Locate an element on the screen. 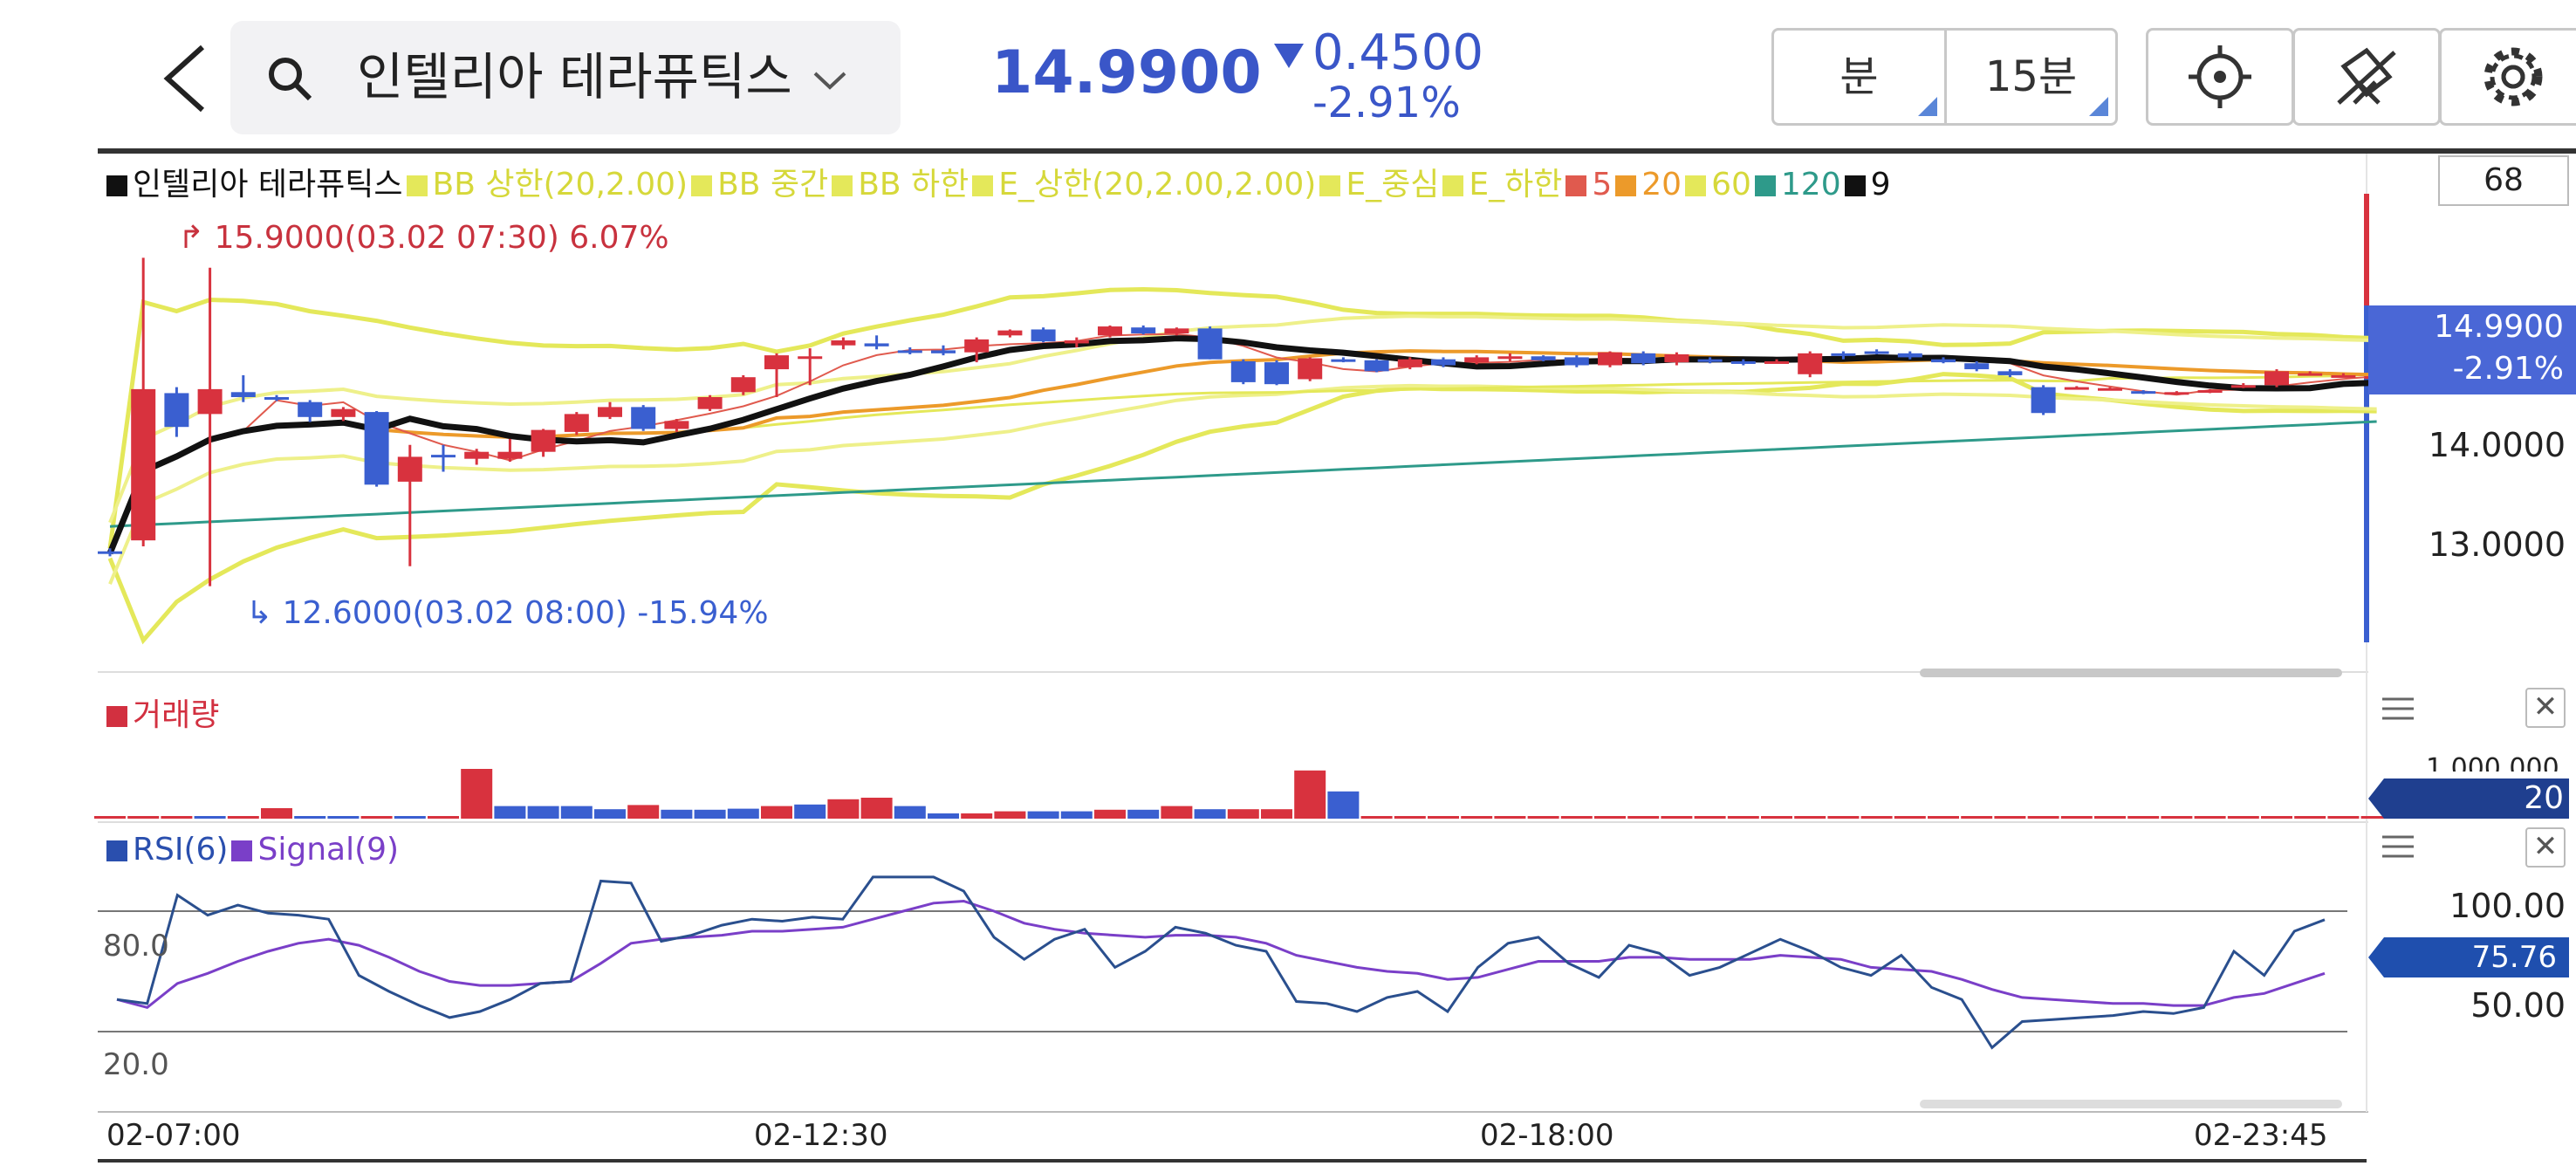 Image resolution: width=2576 pixels, height=1166 pixels. low-price-annotation: ↳ 12.6000(03.02 08:00) -15.94% is located at coordinates (507, 613).